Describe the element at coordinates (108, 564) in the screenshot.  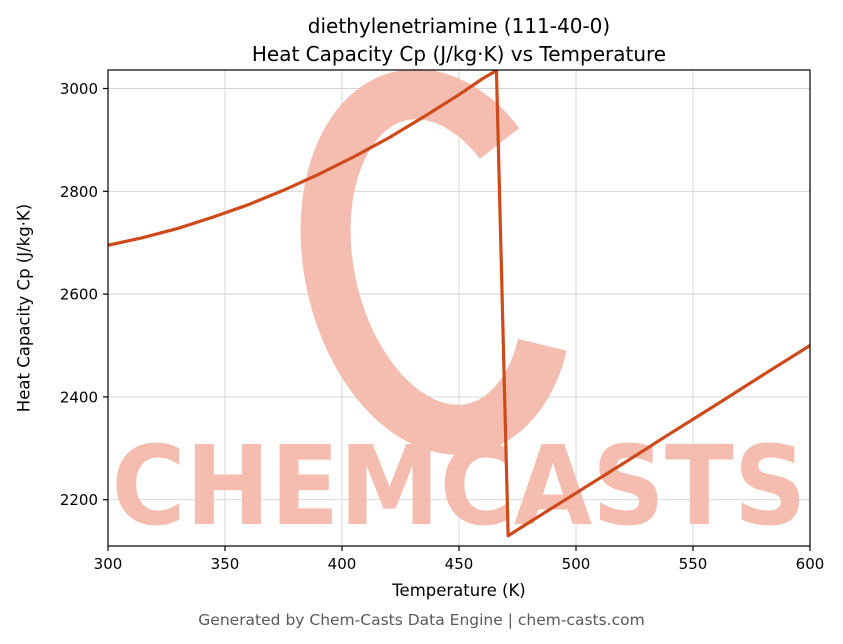
I see `x-tick-label: 300` at that location.